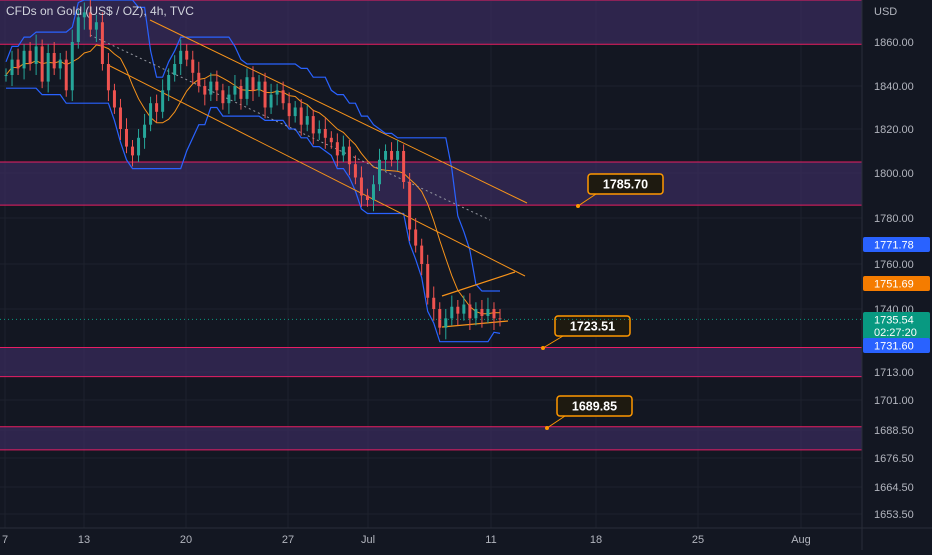  Describe the element at coordinates (338, 111) in the screenshot. I see `channel-upper-line` at that location.